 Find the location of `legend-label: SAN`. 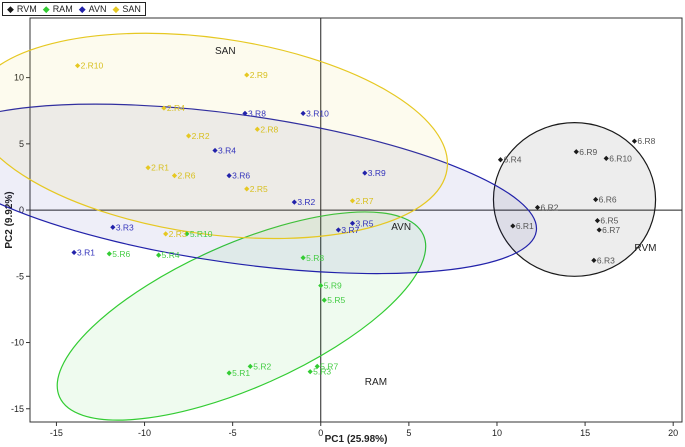

legend-label: SAN is located at coordinates (131, 9).